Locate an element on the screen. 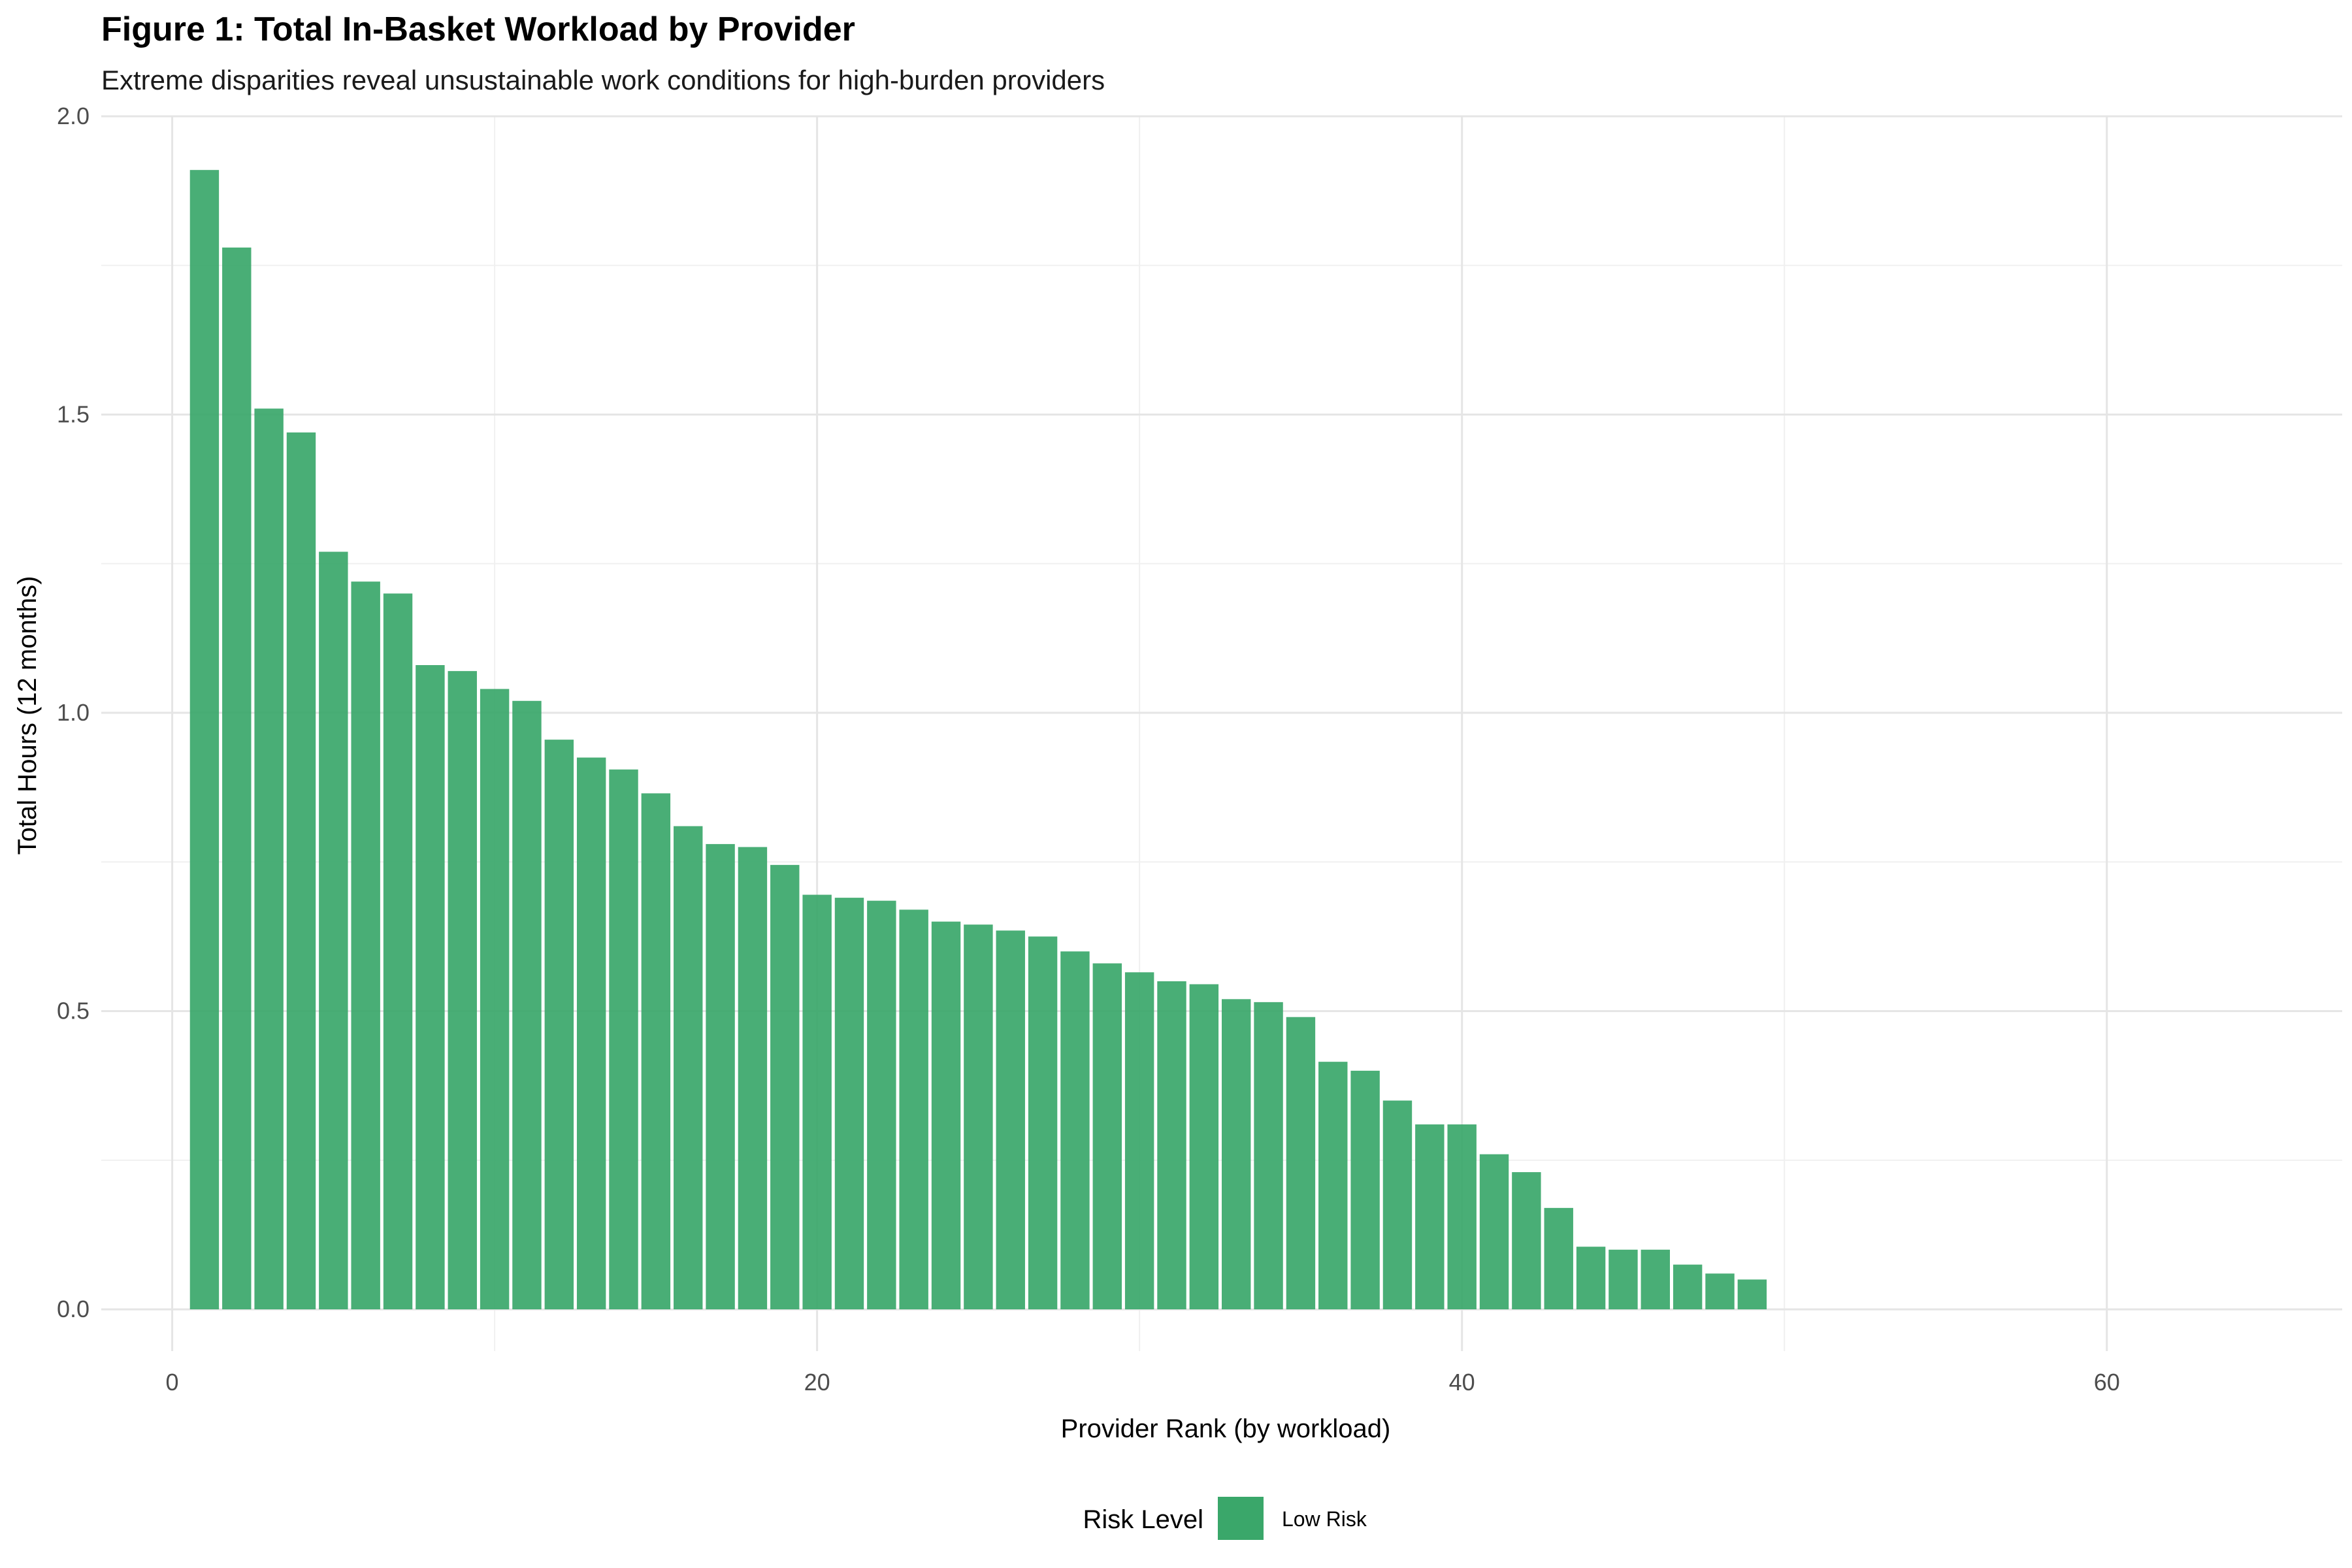 This screenshot has width=2352, height=1568. y-tick-label: 1.0 is located at coordinates (73, 712).